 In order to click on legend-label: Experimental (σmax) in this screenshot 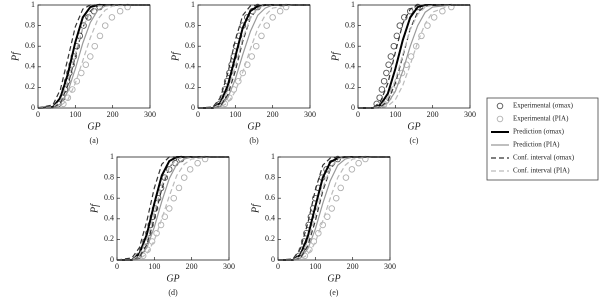, I will do `click(543, 106)`.